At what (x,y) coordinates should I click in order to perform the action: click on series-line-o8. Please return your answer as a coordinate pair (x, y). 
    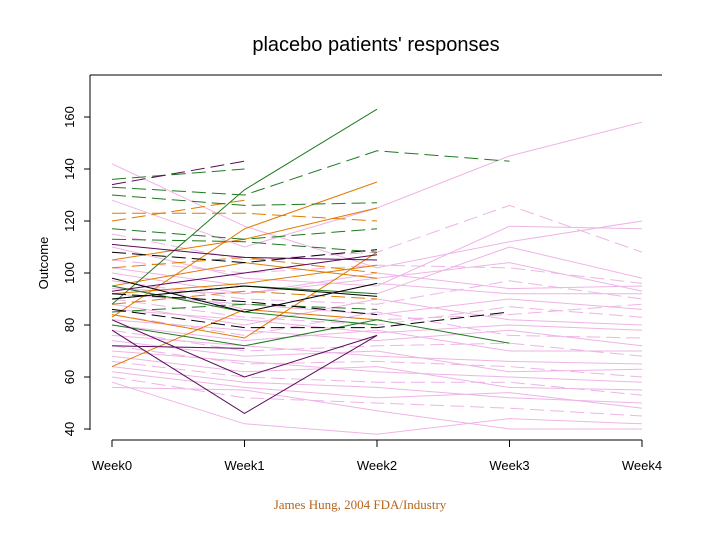
    Looking at the image, I should click on (244, 297).